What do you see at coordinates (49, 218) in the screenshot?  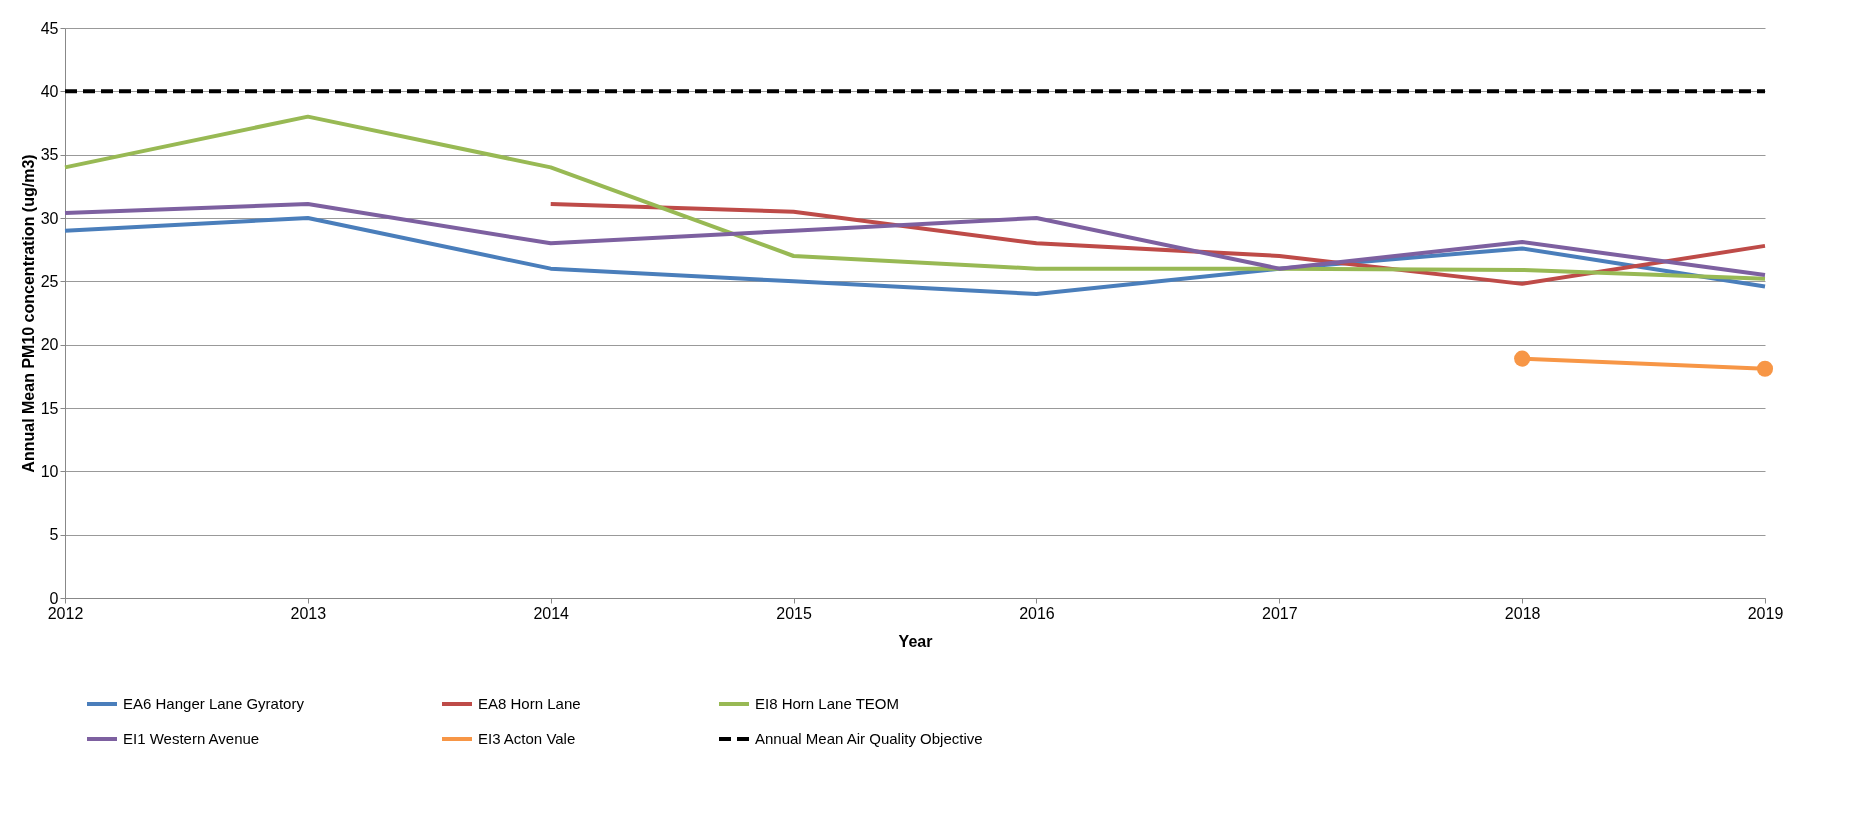 I see `y-tick-label: 30` at bounding box center [49, 218].